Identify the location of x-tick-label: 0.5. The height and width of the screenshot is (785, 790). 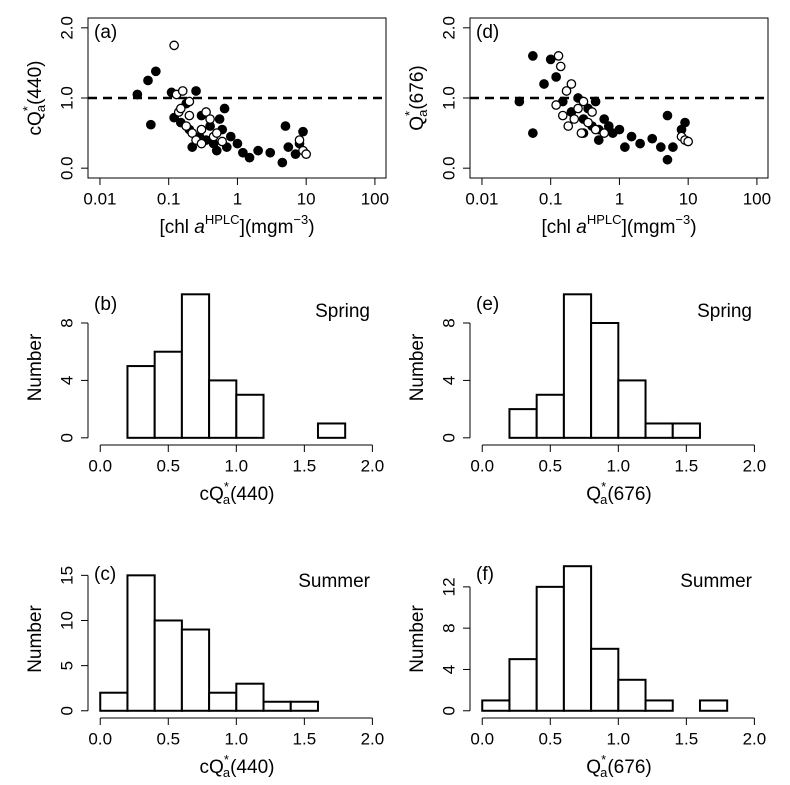
(550, 465).